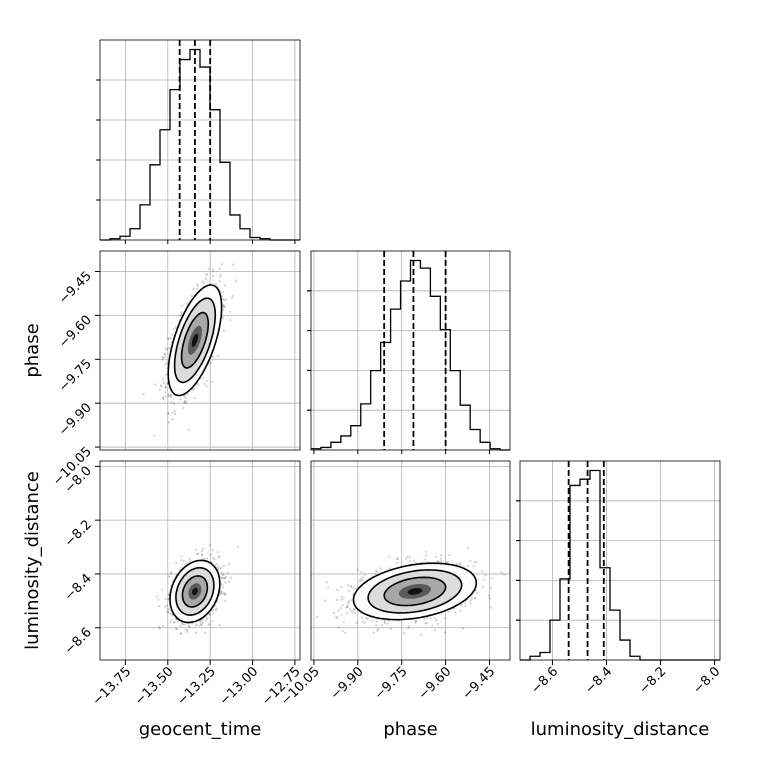 The image size is (760, 760). What do you see at coordinates (75, 288) in the screenshot?
I see `y-tick-label: −9.45` at bounding box center [75, 288].